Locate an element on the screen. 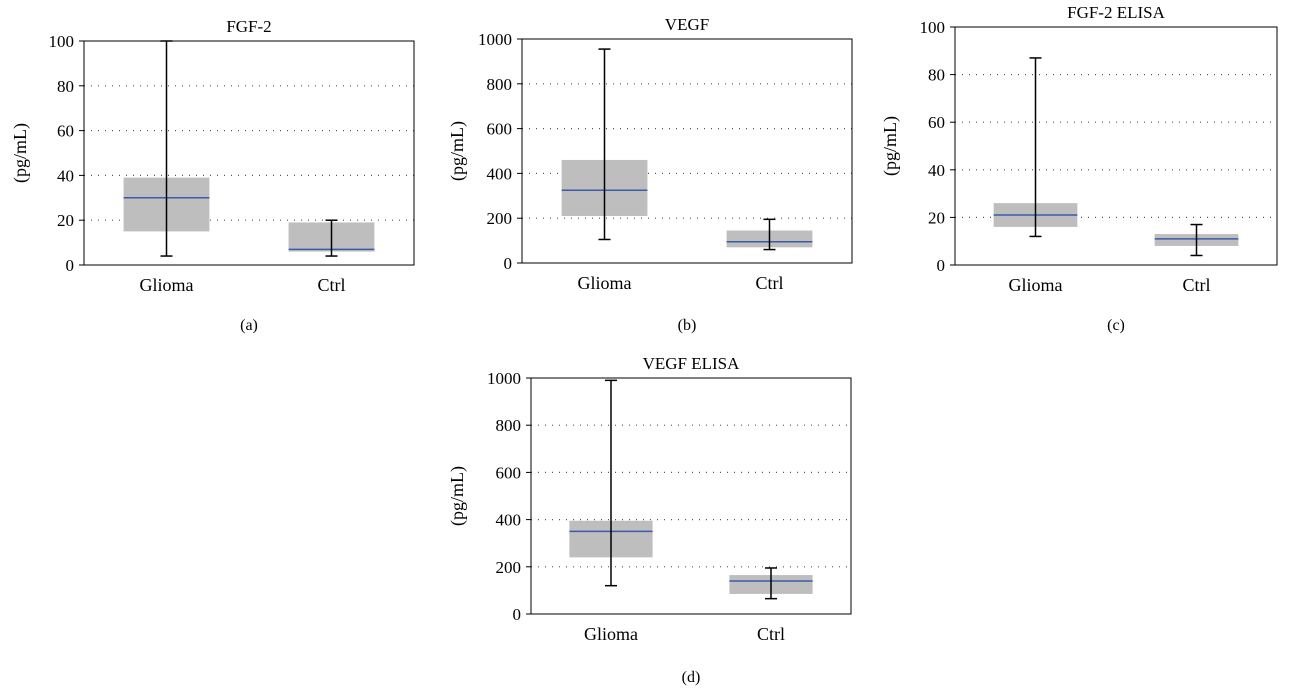 The width and height of the screenshot is (1290, 688). chart-title: VEGF ELISA is located at coordinates (692, 363).